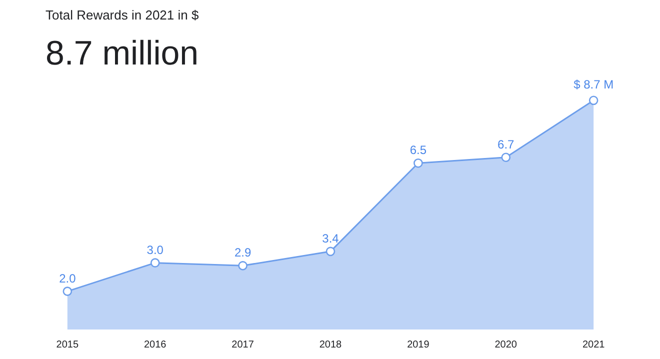 Image resolution: width=660 pixels, height=359 pixels. Describe the element at coordinates (506, 345) in the screenshot. I see `x-tick-label: 2020` at that location.